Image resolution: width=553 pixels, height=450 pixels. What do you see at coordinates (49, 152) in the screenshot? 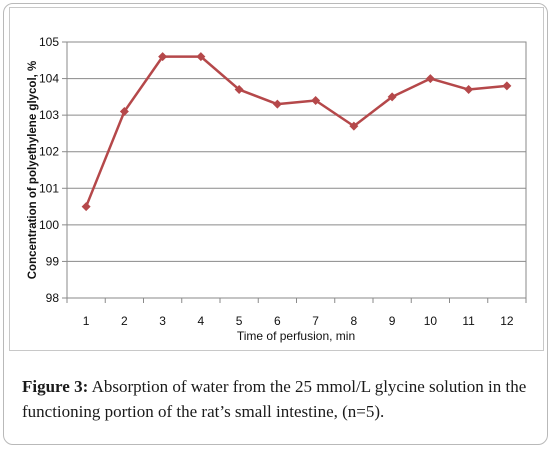
I see `y-tick-label: 102` at bounding box center [49, 152].